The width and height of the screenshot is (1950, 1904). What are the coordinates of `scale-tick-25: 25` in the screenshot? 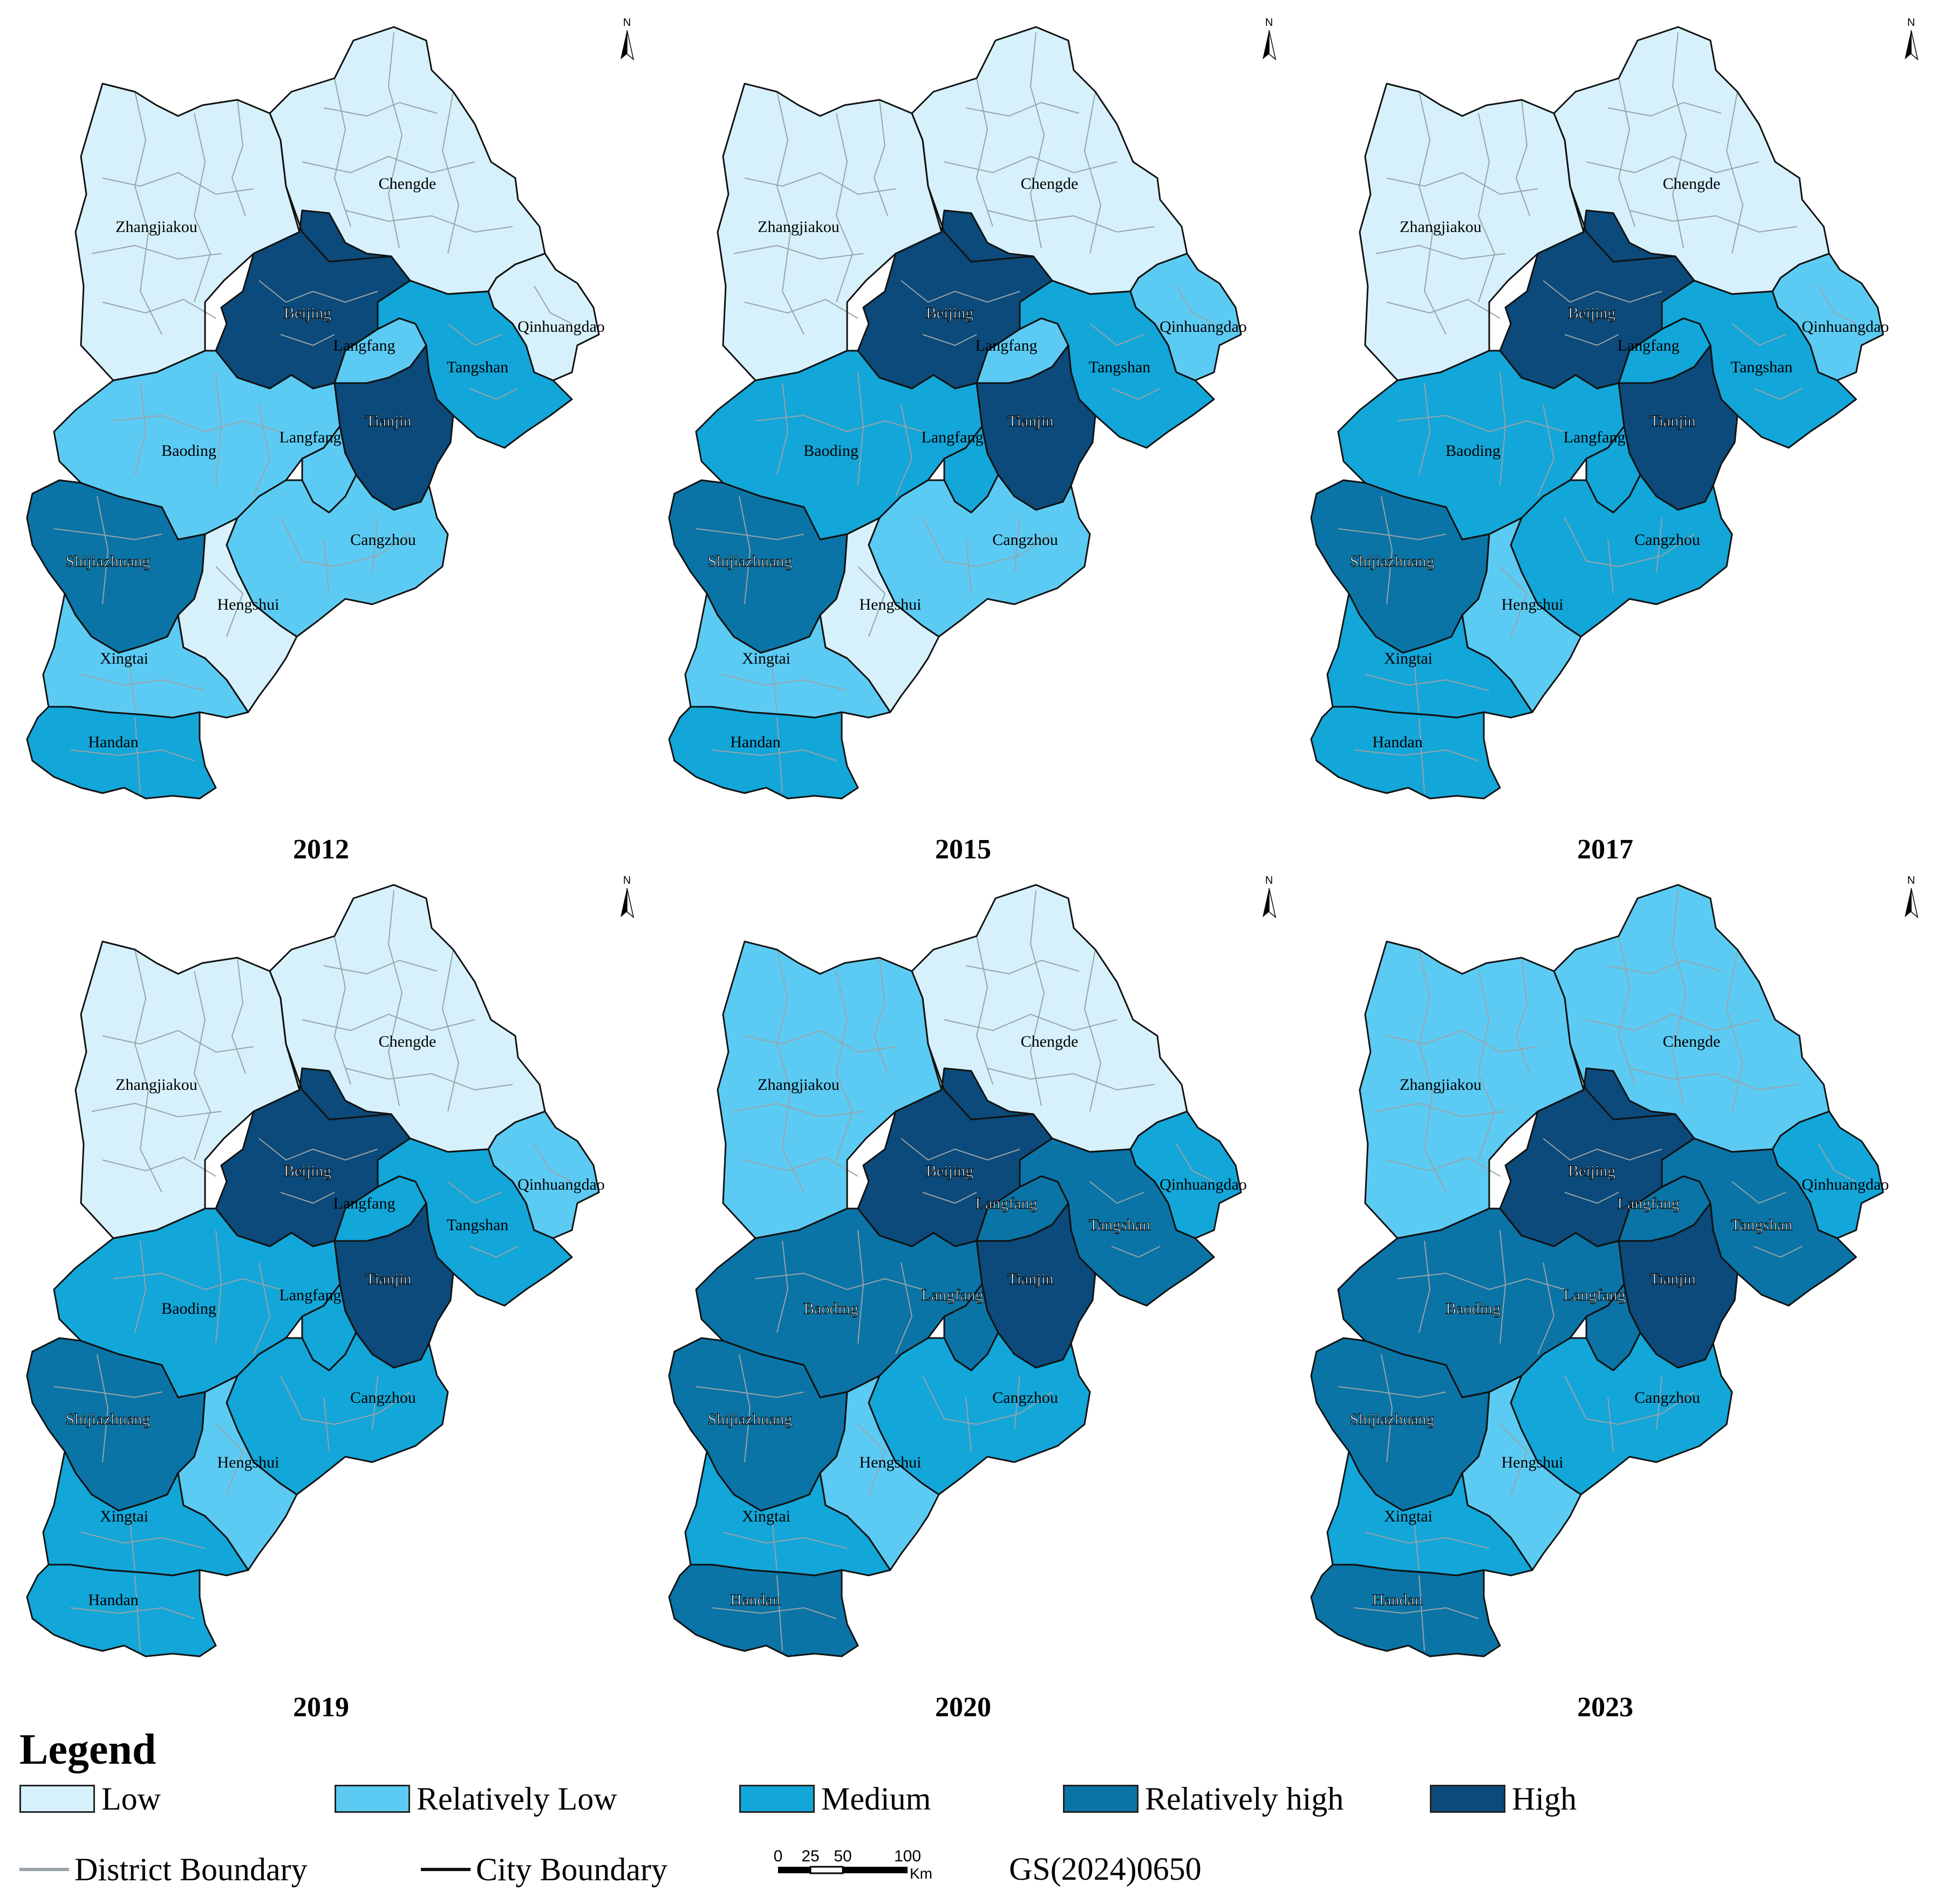 It's located at (810, 1856).